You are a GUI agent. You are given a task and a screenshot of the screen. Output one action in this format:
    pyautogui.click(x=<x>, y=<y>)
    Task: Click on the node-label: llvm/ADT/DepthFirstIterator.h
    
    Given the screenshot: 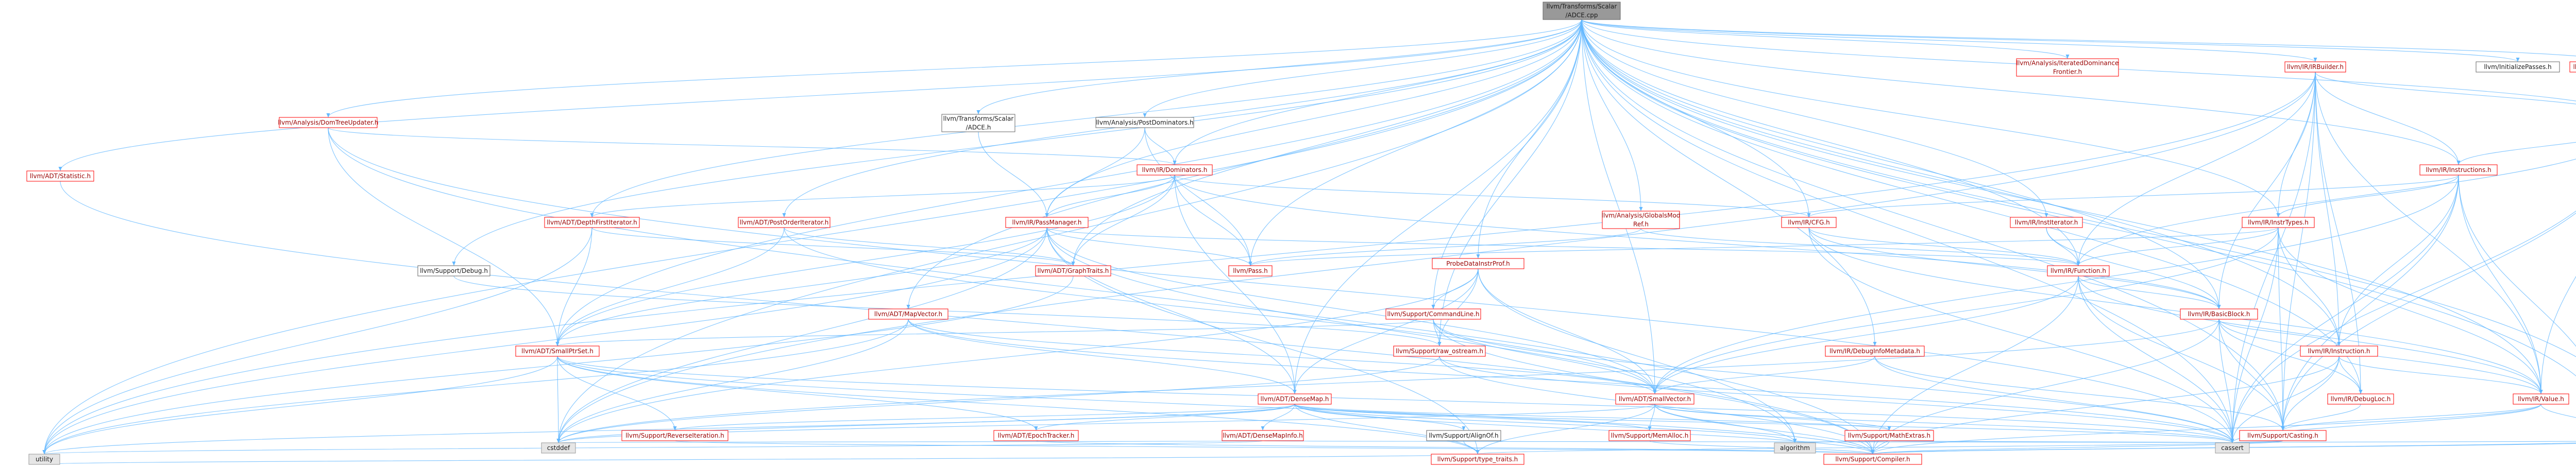 What is the action you would take?
    pyautogui.click(x=592, y=222)
    